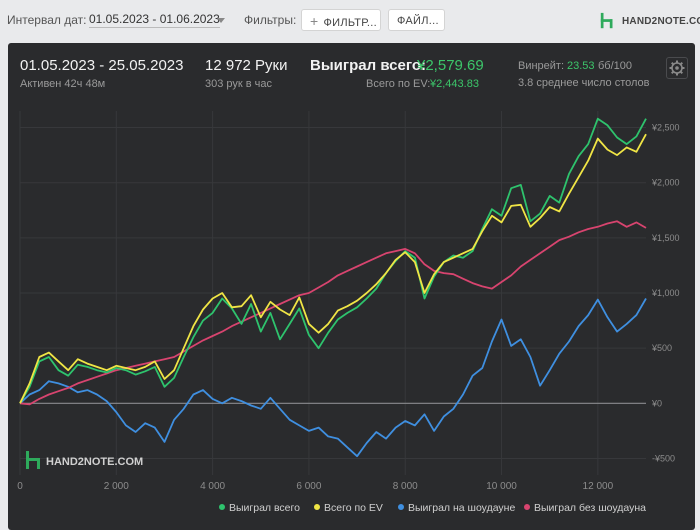  I want to click on y-tick-label: -¥500, so click(663, 458).